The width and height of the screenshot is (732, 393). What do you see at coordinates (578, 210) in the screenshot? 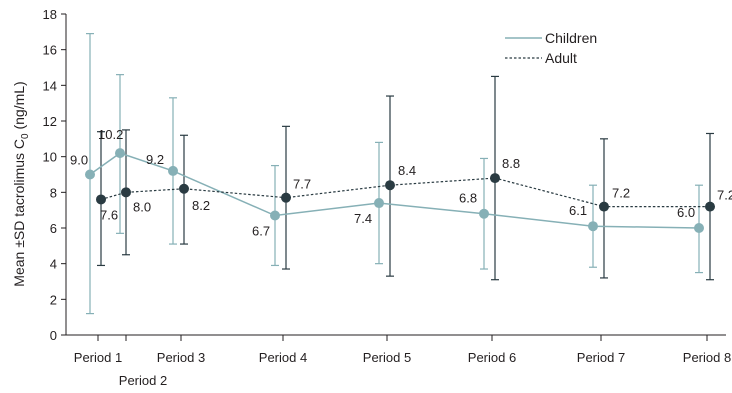
I see `children-data-label: 6.1` at bounding box center [578, 210].